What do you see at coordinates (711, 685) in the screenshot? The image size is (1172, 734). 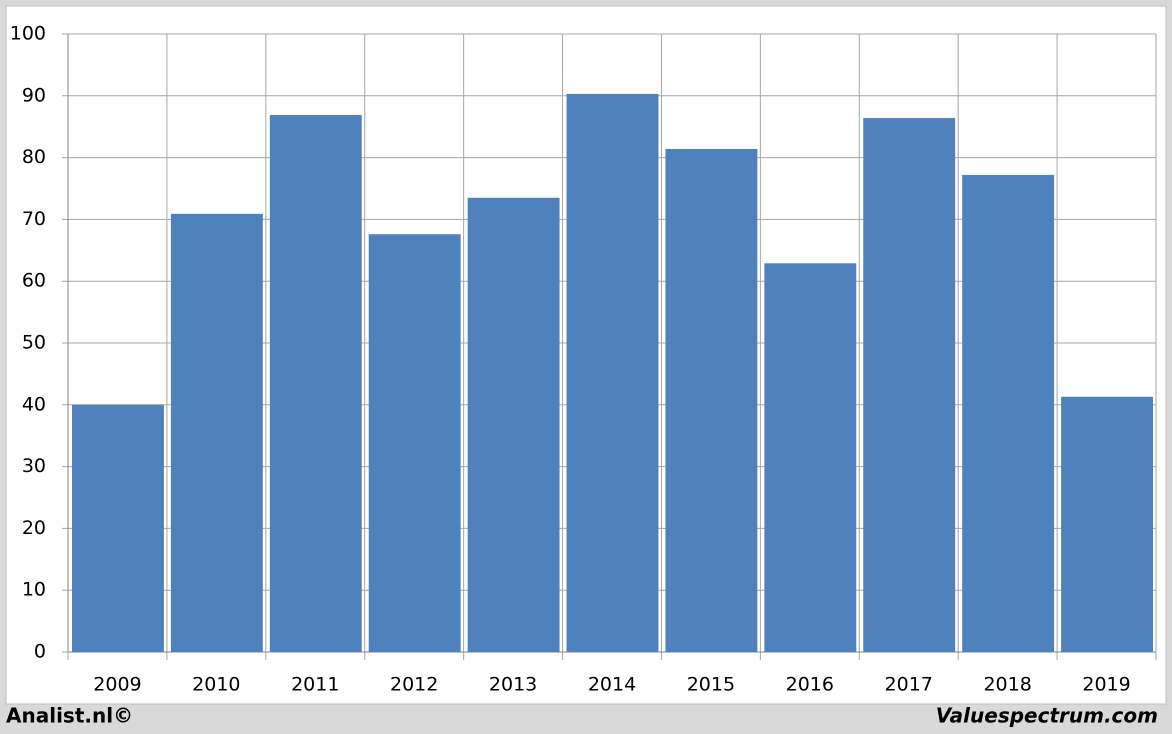 I see `x-tick-label: 2015` at bounding box center [711, 685].